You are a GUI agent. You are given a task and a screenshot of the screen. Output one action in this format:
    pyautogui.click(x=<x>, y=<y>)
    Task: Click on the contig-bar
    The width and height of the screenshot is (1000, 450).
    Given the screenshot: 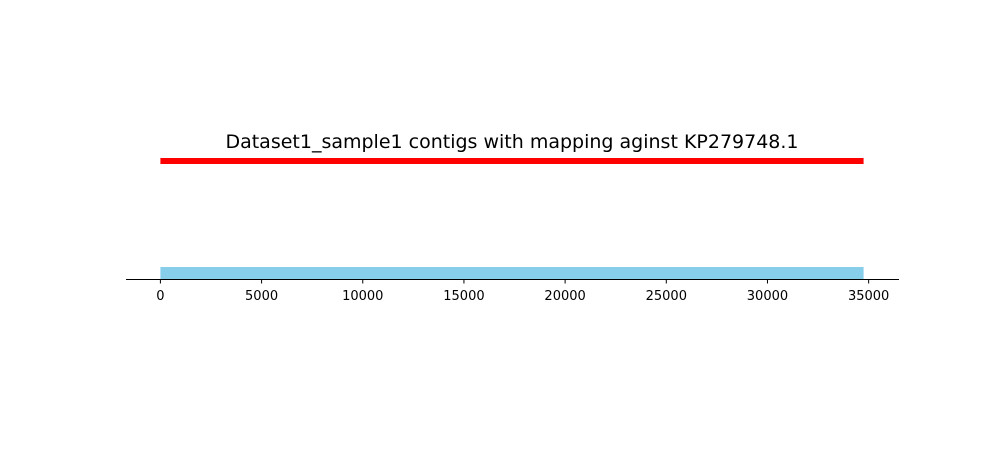 What is the action you would take?
    pyautogui.click(x=512, y=273)
    